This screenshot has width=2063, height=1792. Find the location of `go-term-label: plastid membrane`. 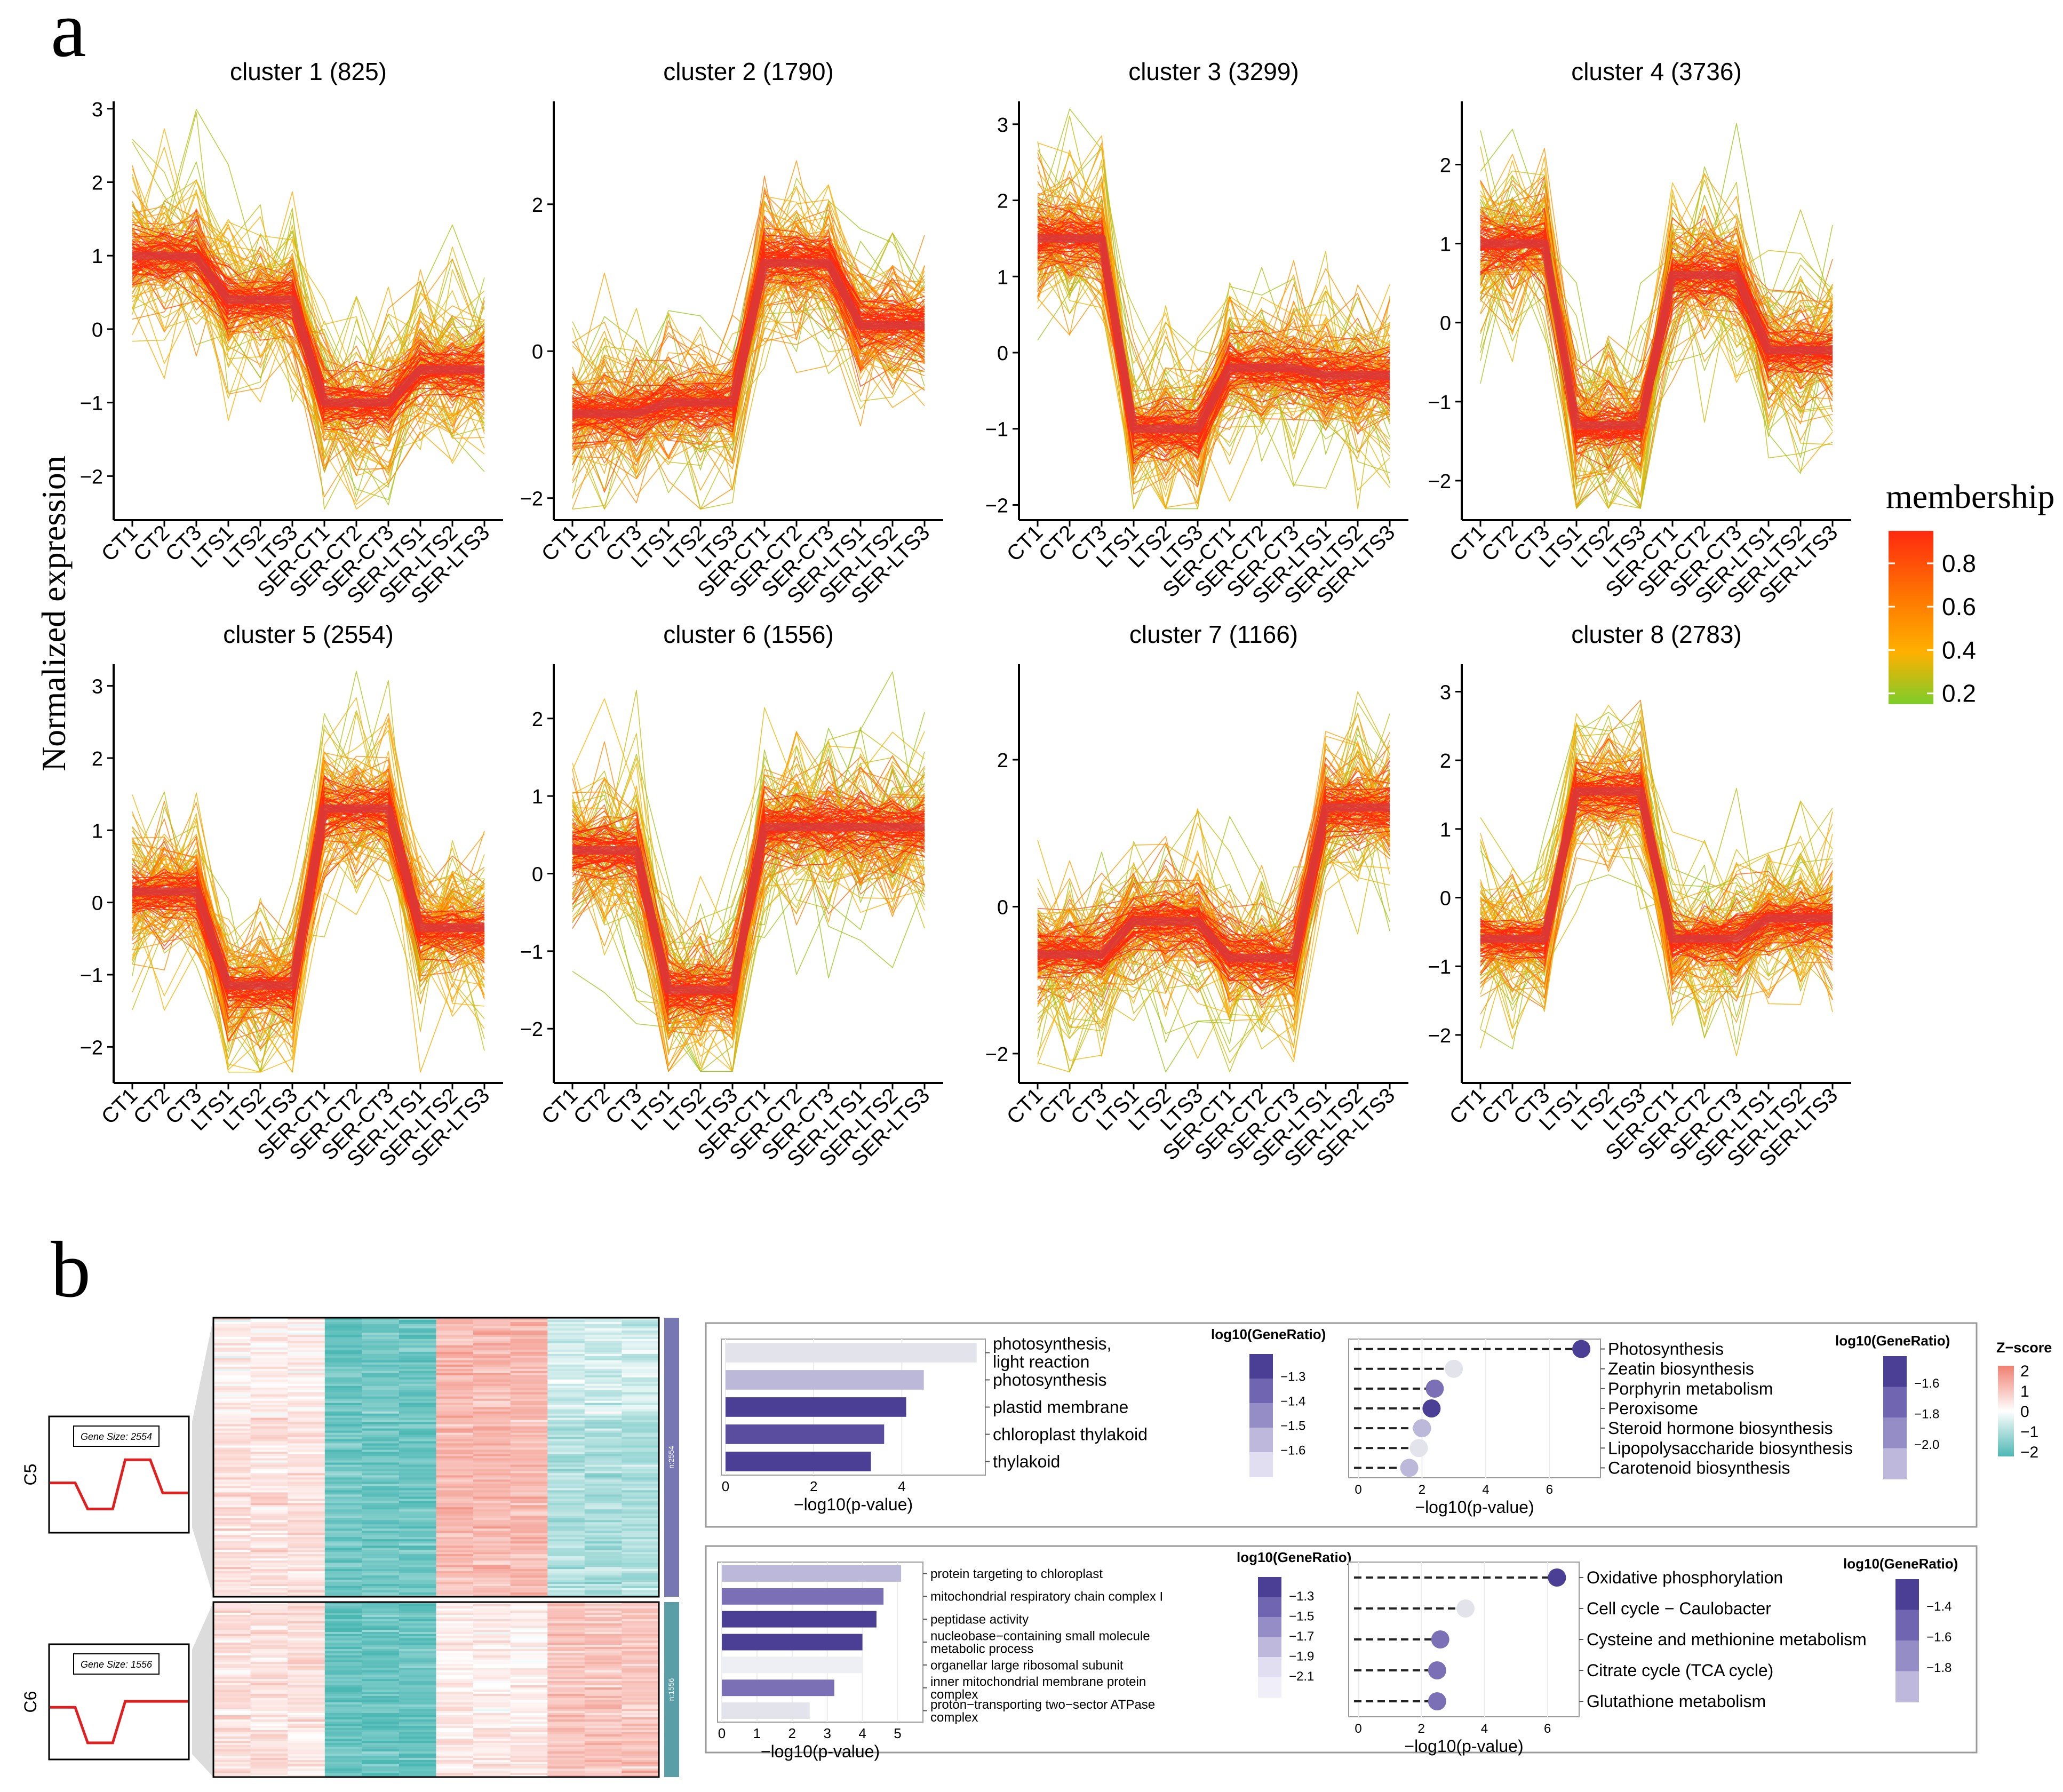

go-term-label: plastid membrane is located at coordinates (1061, 1407).